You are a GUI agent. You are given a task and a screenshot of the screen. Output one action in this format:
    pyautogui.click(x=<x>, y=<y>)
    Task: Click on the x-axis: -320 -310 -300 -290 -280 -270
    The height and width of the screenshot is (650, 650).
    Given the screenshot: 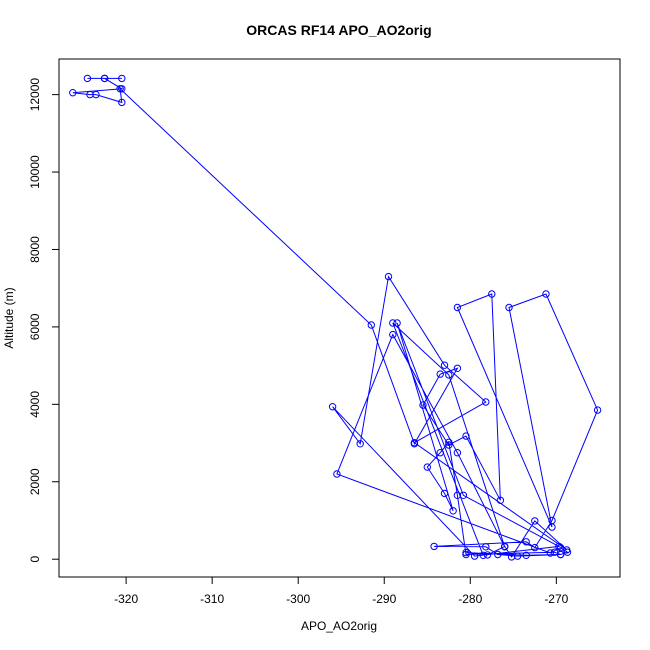 What is the action you would take?
    pyautogui.click(x=341, y=591)
    